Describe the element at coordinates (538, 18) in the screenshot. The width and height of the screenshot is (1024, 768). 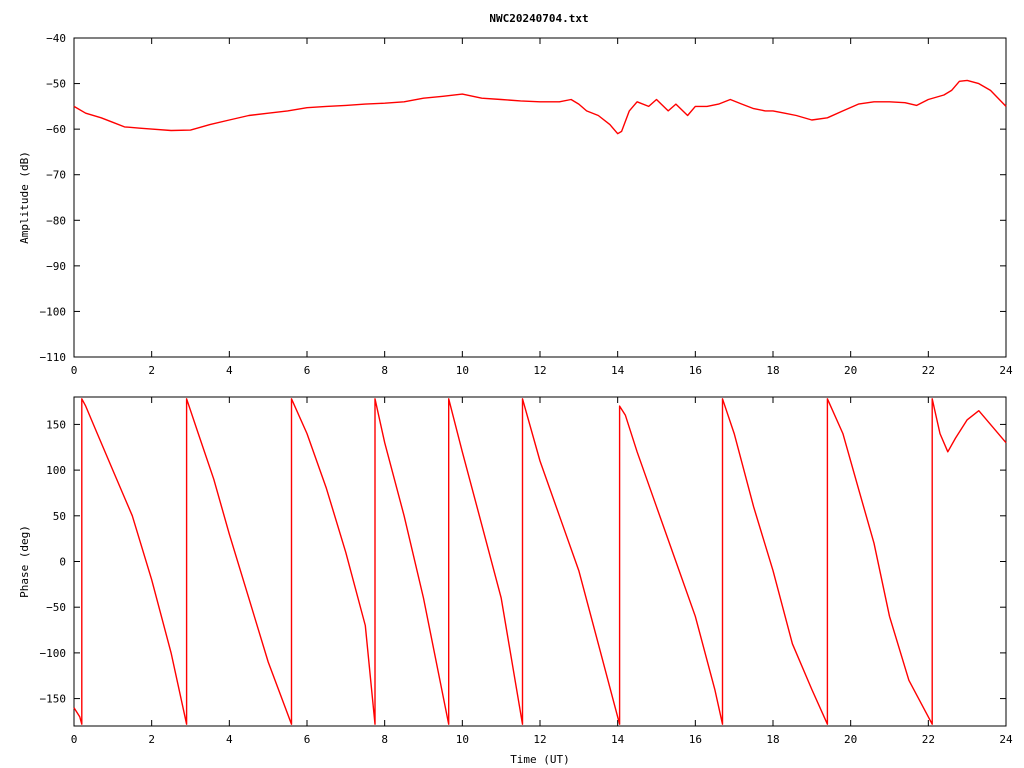
I see `chart-title: NWC20240704.txt` at that location.